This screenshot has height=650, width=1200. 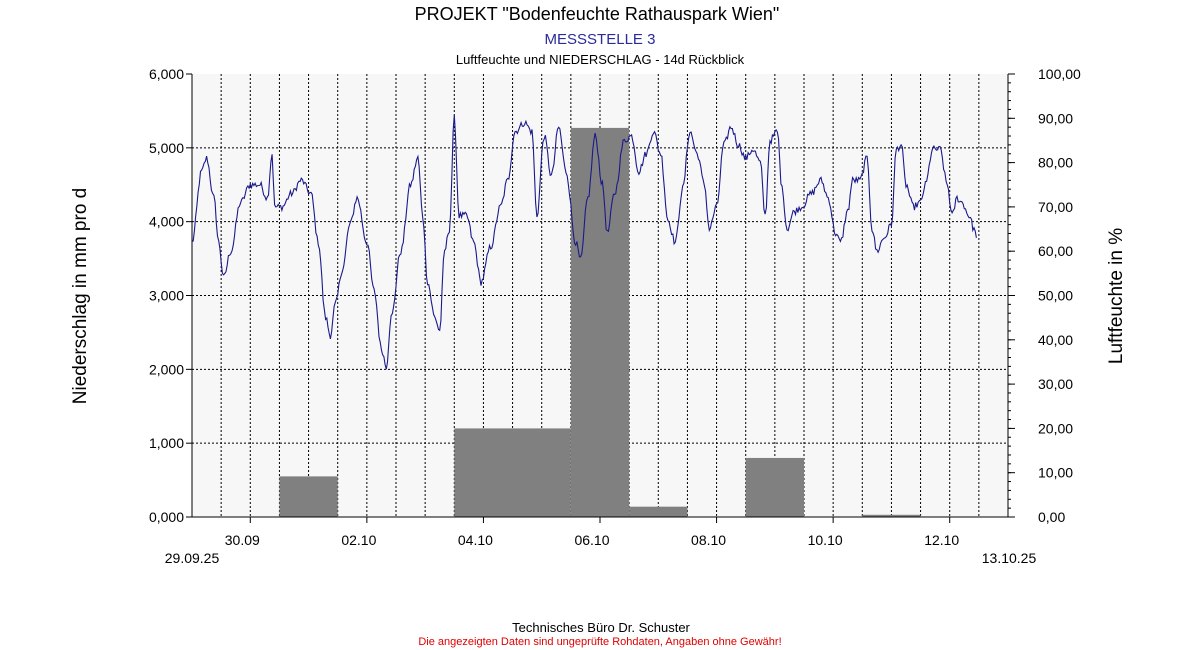 I want to click on y-right-tick-label: 80,00, so click(x=1055, y=163).